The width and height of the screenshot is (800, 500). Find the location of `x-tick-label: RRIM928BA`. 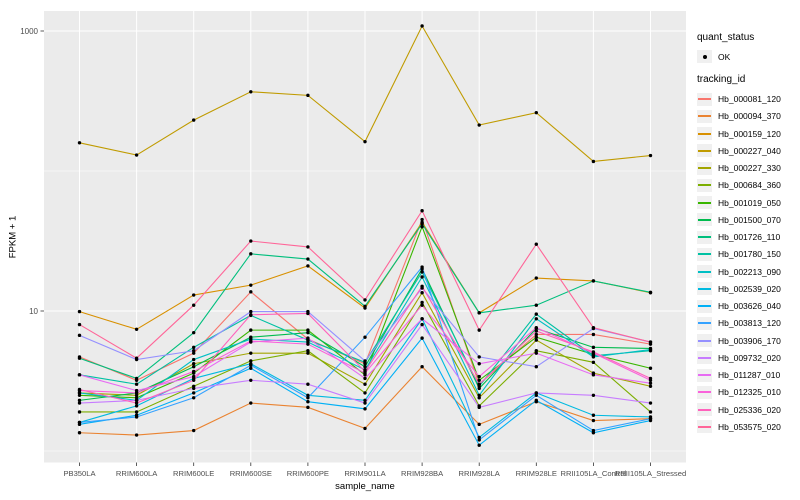

x-tick-label: RRIM928BA is located at coordinates (422, 473).